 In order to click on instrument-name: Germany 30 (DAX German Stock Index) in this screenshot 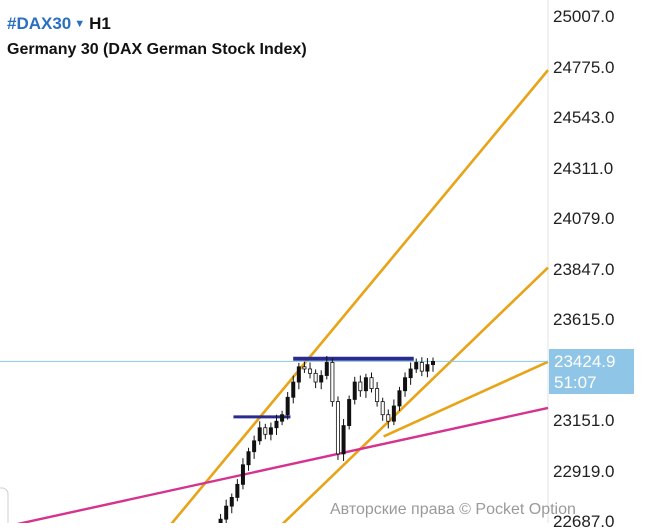, I will do `click(157, 49)`.